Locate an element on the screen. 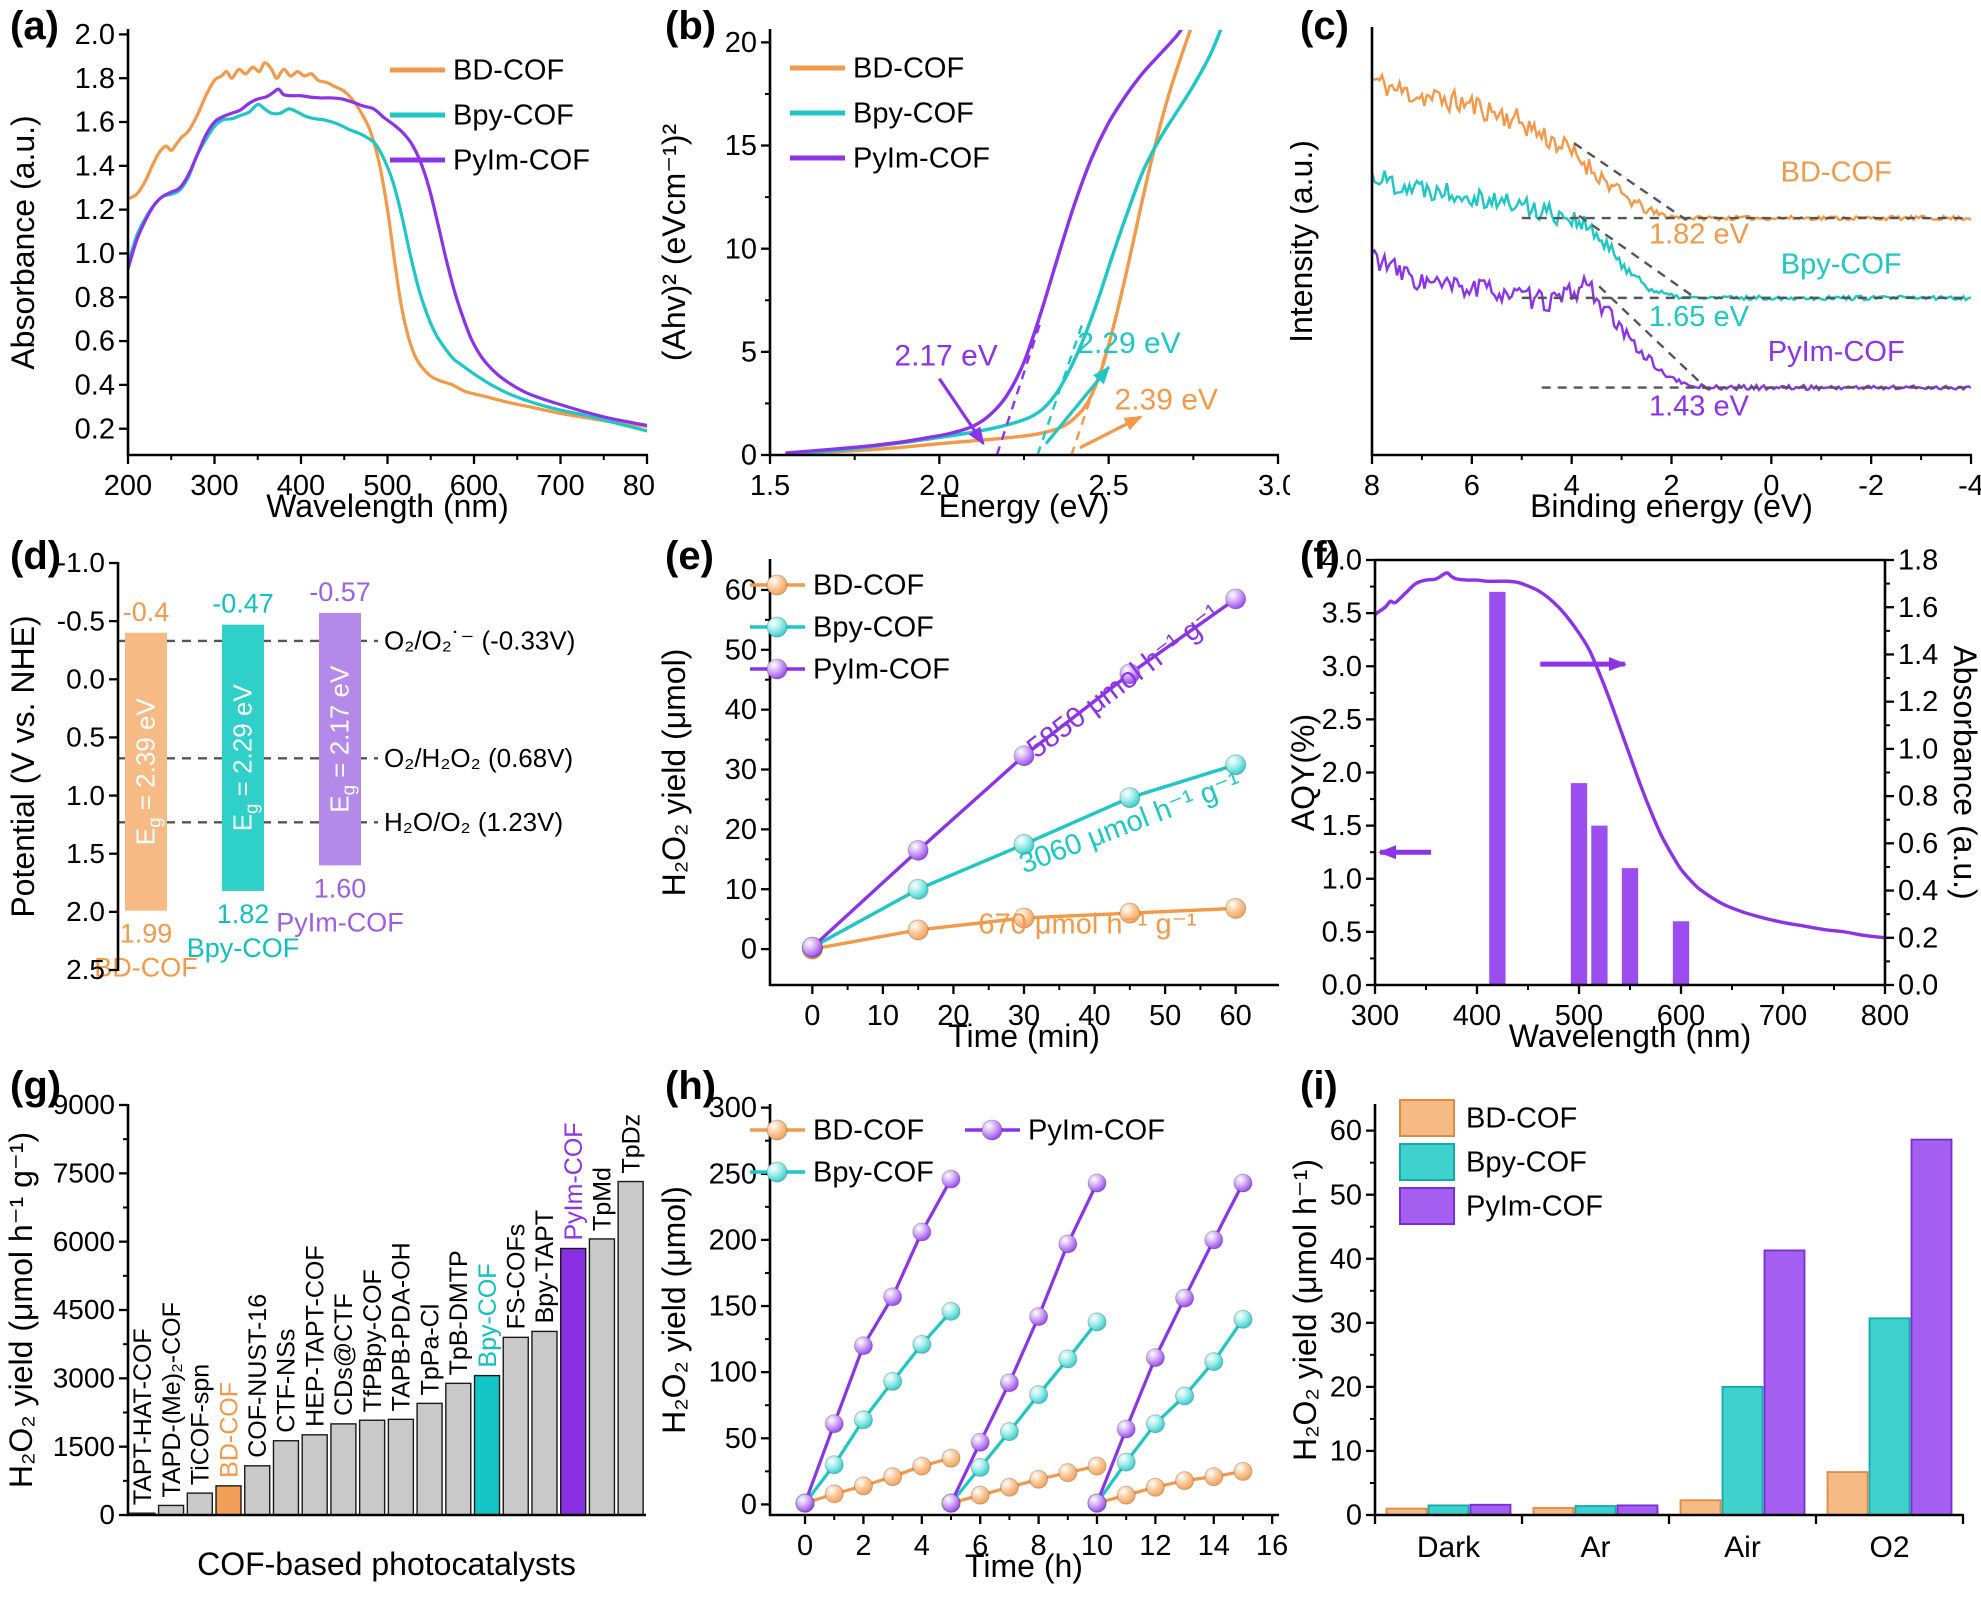 The width and height of the screenshot is (1981, 1607). svg-text: 400 is located at coordinates (1477, 1016).